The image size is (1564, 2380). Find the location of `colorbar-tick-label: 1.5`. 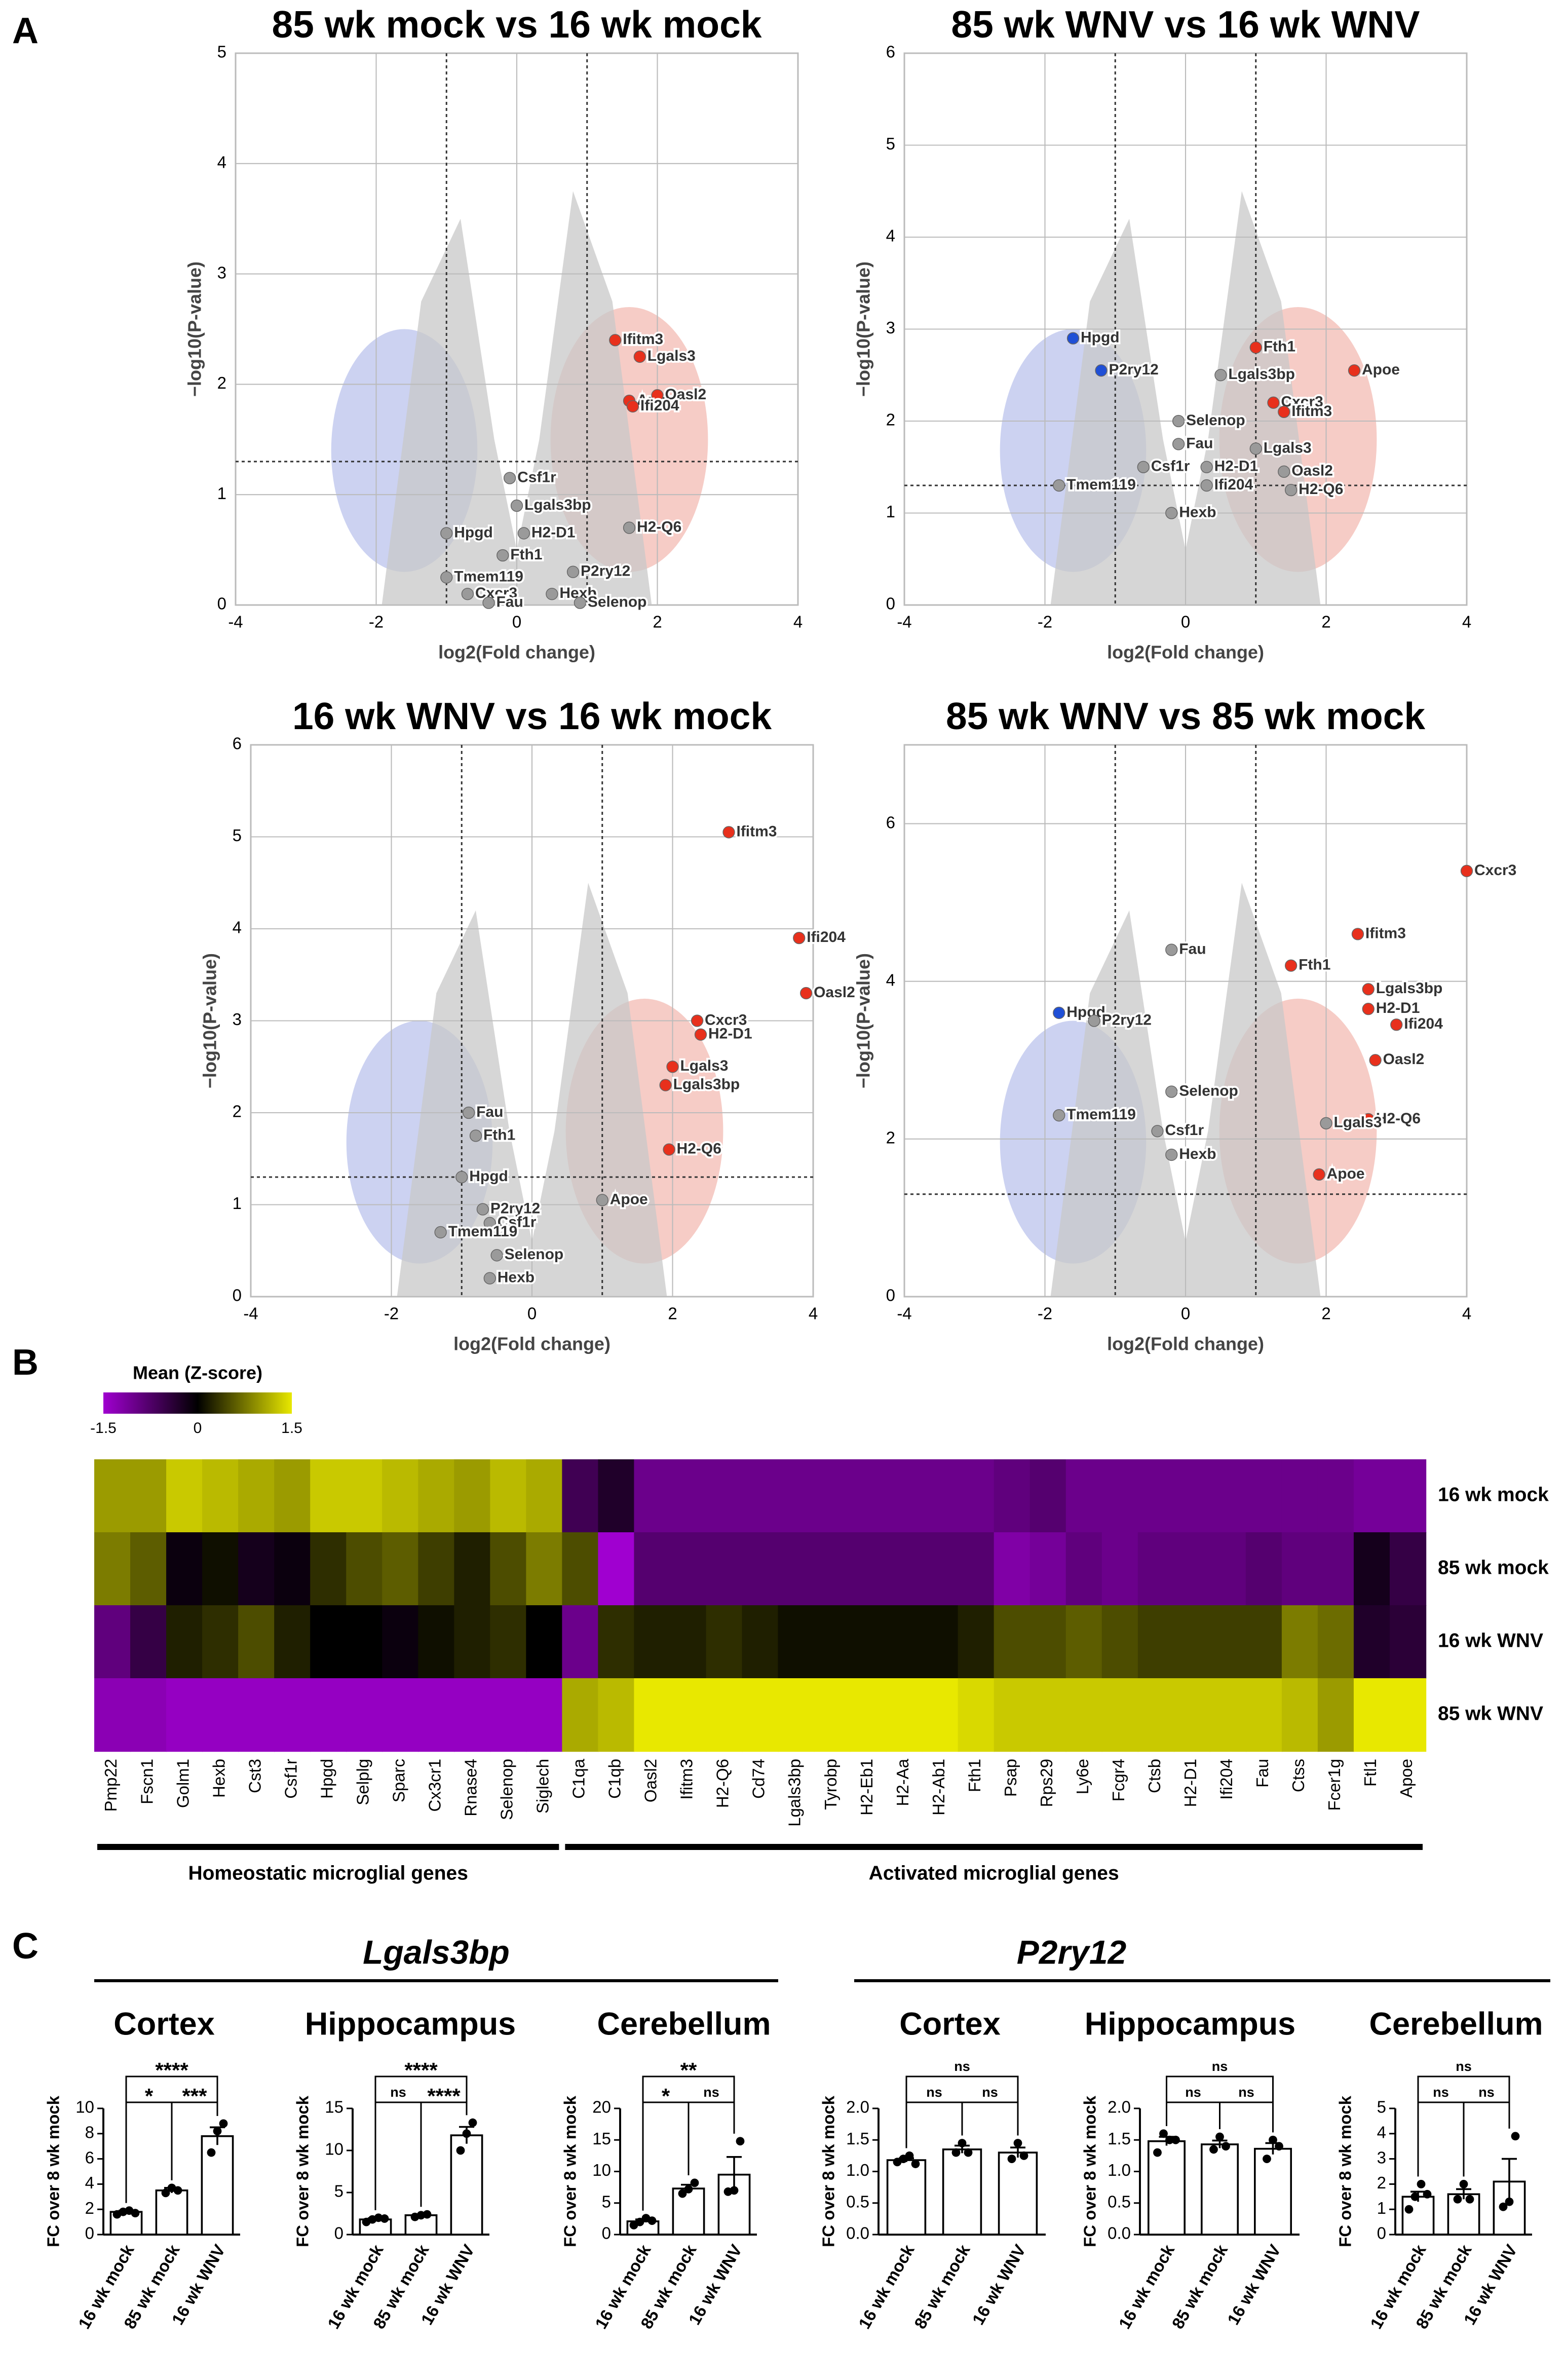

colorbar-tick-label: 1.5 is located at coordinates (291, 1429).